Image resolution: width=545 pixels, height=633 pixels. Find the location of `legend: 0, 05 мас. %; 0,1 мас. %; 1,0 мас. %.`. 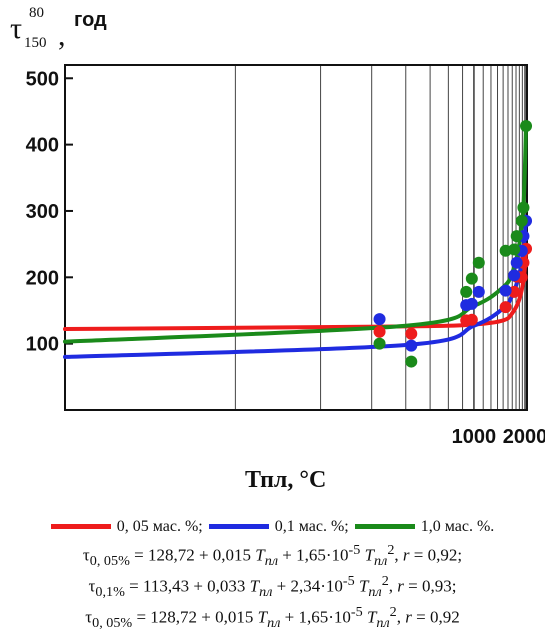

legend: 0, 05 мас. %; 0,1 мас. %; 1,0 мас. %. is located at coordinates (272, 526).